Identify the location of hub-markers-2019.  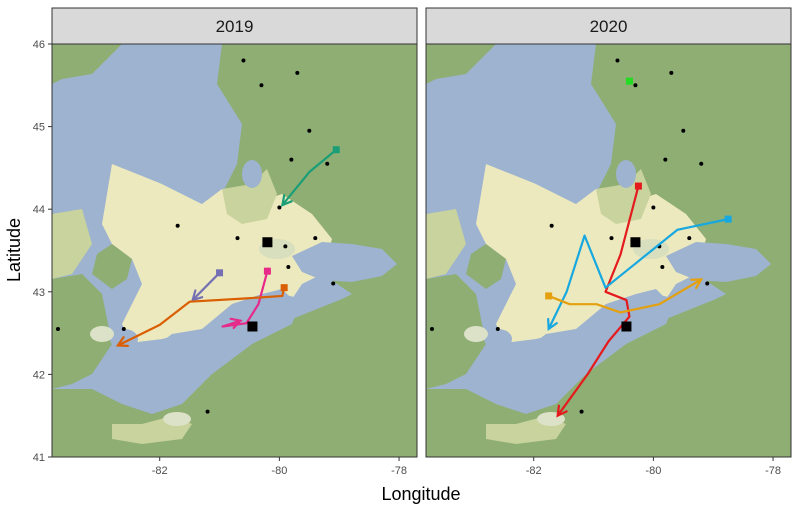
(260, 284).